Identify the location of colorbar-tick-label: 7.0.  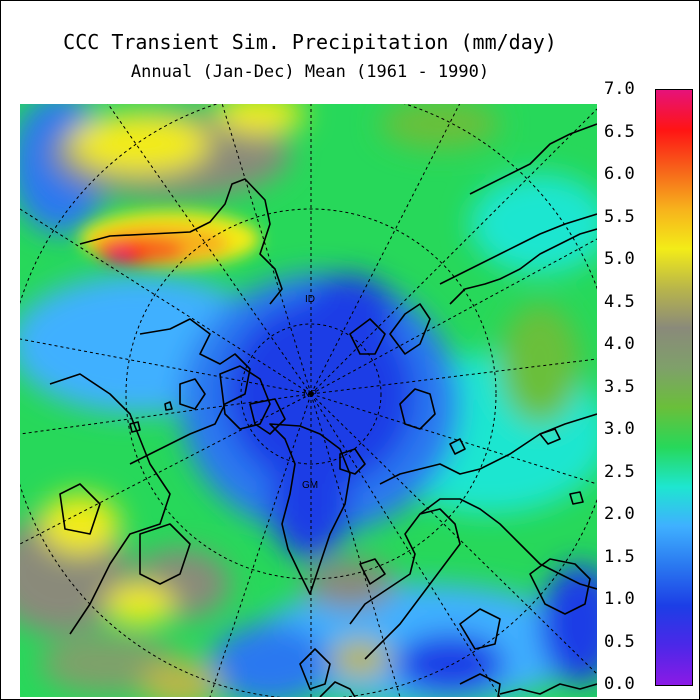
(619, 89).